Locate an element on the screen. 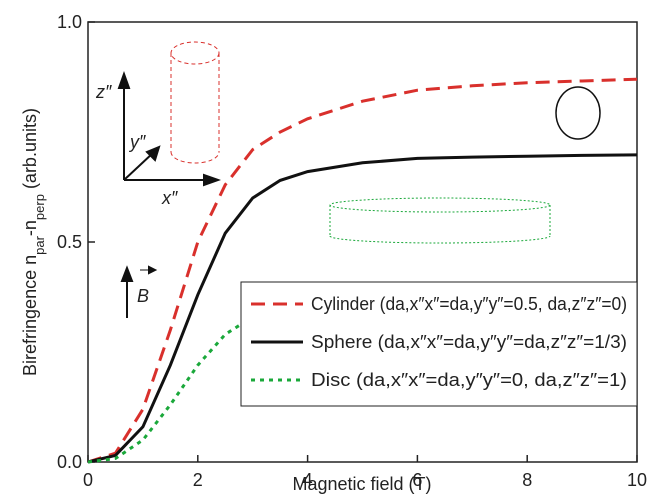  y-label-part: perp is located at coordinates (39, 207).